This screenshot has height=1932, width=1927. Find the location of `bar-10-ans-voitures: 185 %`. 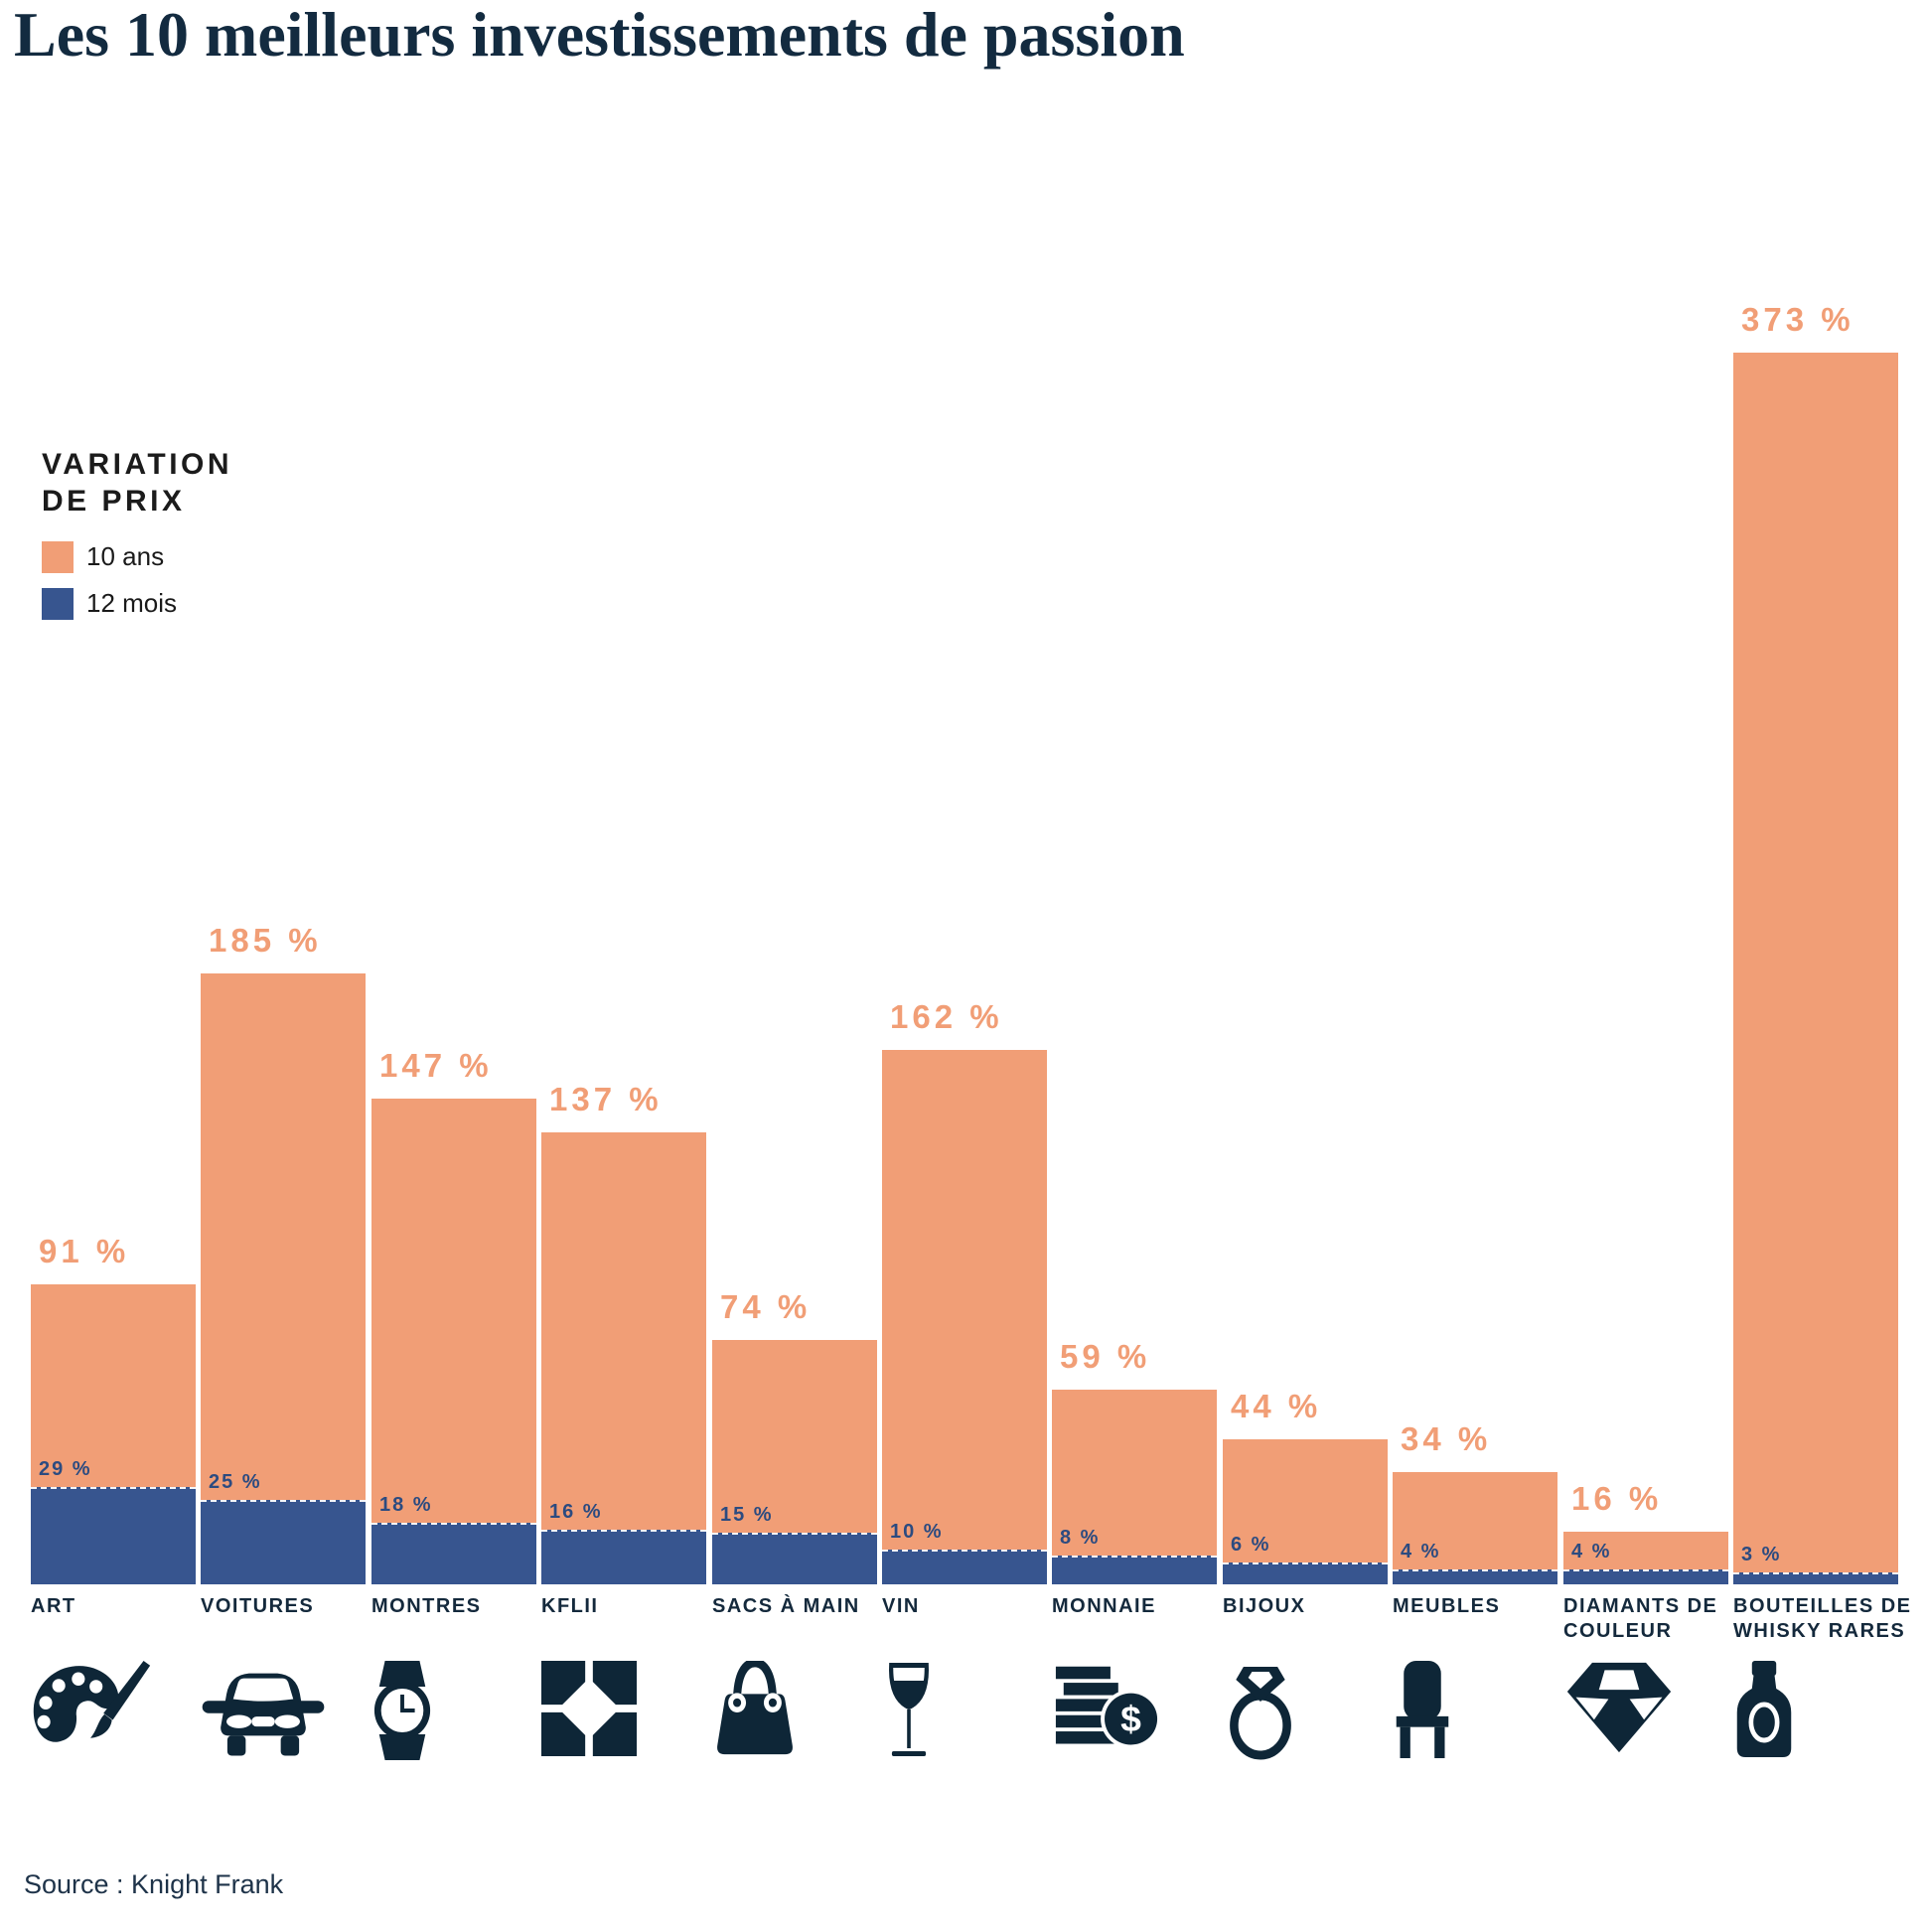

bar-10-ans-voitures: 185 % is located at coordinates (283, 1253).